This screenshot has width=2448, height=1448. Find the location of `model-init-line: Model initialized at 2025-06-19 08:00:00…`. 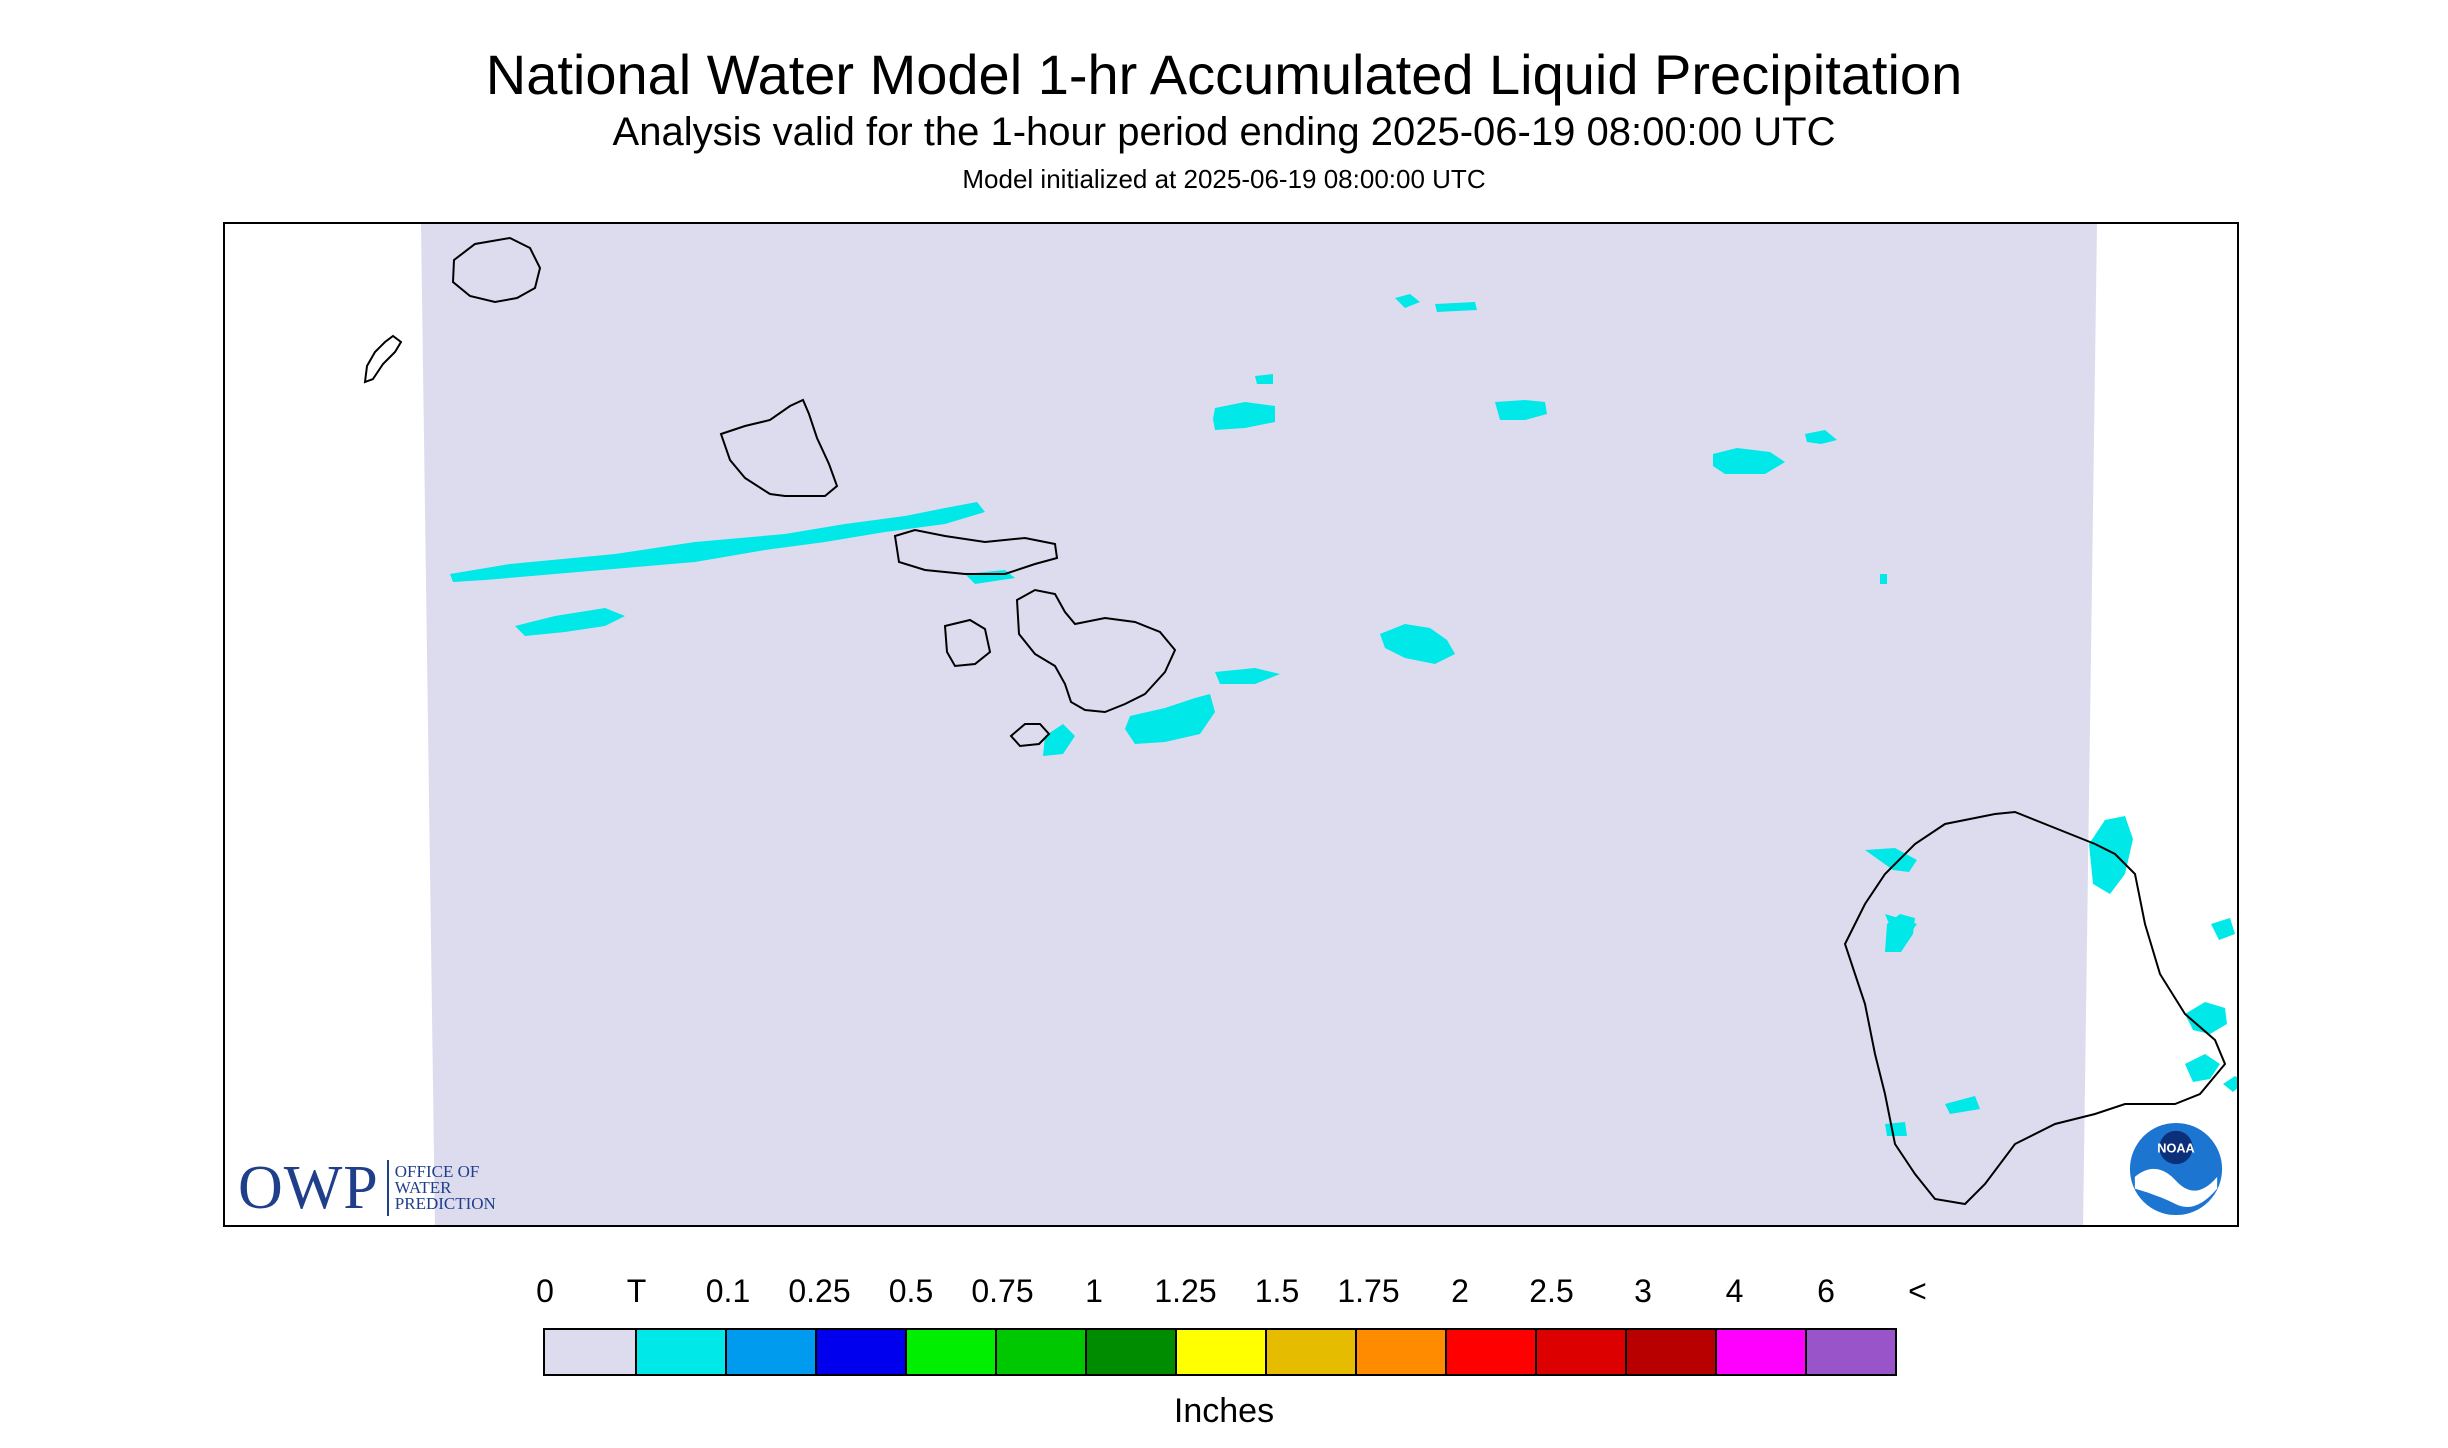

model-init-line: Model initialized at 2025-06-19 08:00:00… is located at coordinates (1224, 179).